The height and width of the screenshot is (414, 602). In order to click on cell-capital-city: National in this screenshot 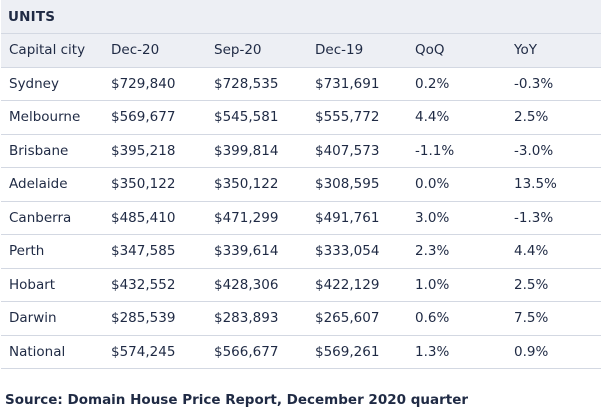, I will do `click(37, 351)`.